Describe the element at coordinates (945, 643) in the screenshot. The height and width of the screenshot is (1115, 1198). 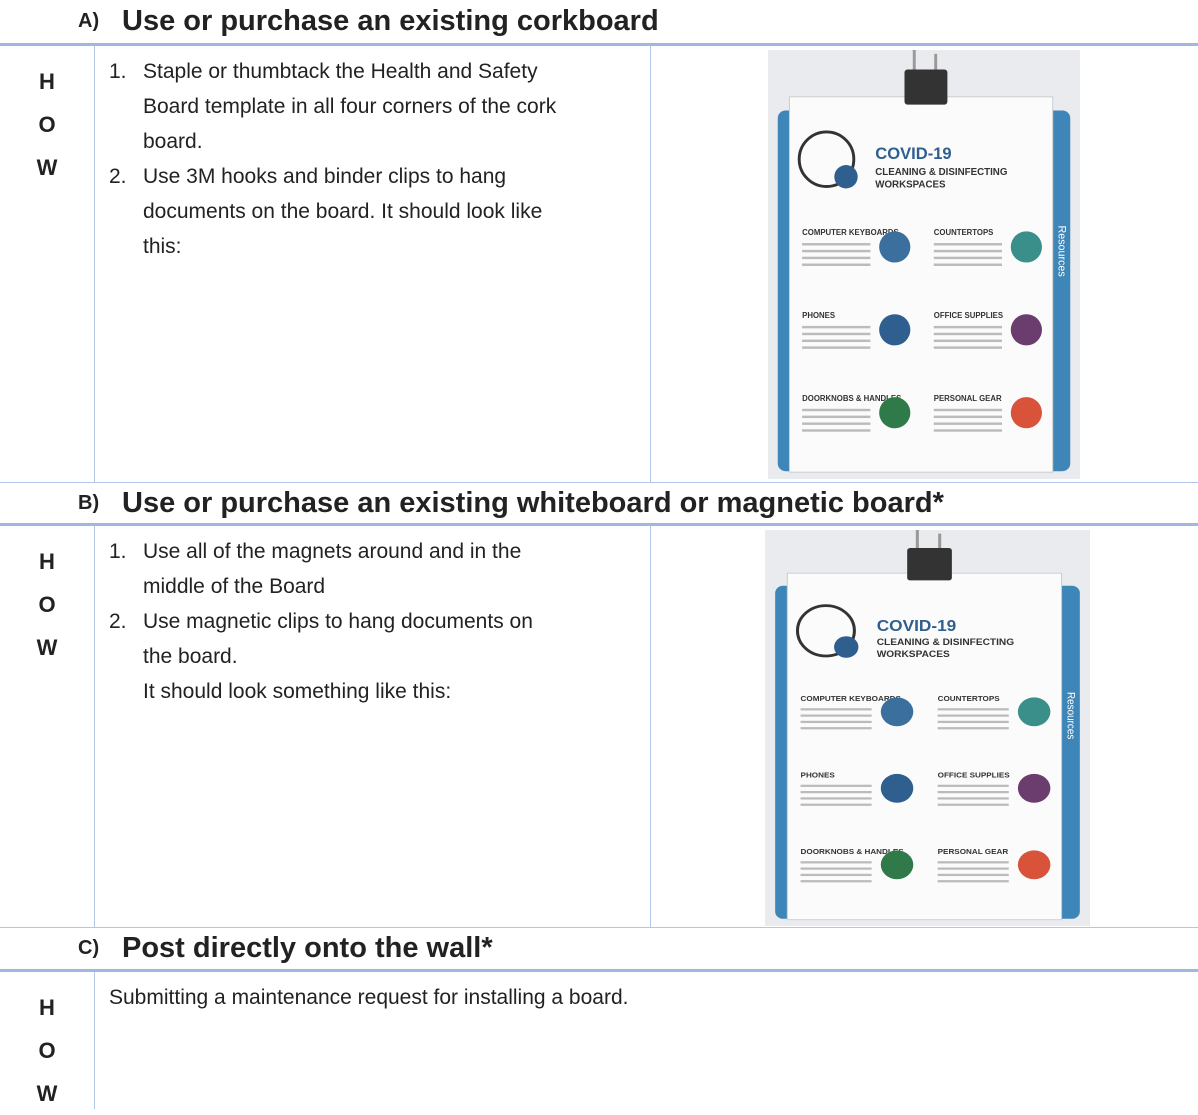
I see `poster-subtitle: CLEANING & DISINFECTING` at that location.